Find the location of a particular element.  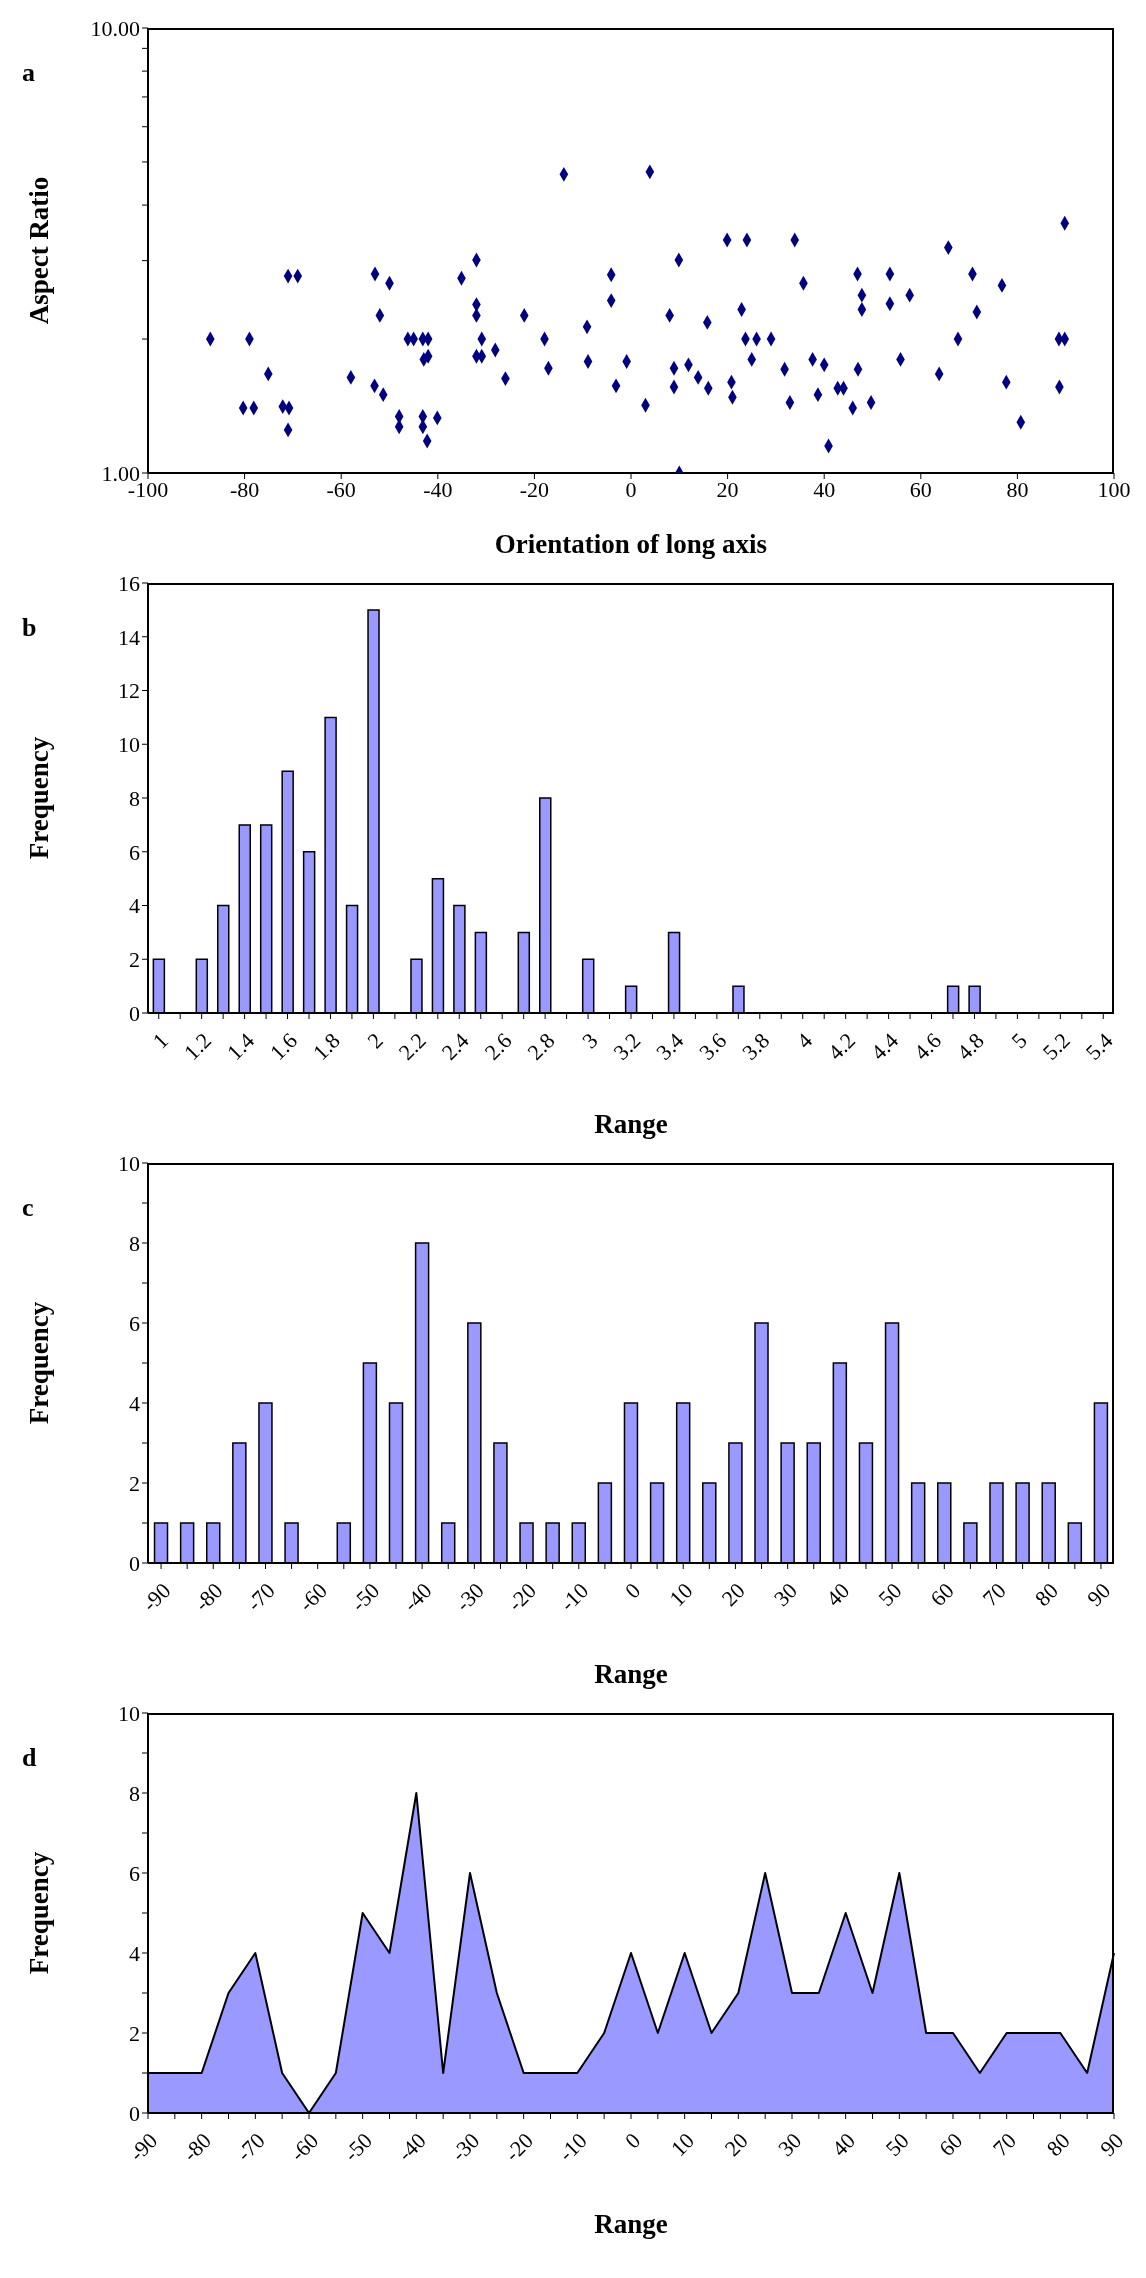

x-tick-label: 3.2 is located at coordinates (627, 1046).